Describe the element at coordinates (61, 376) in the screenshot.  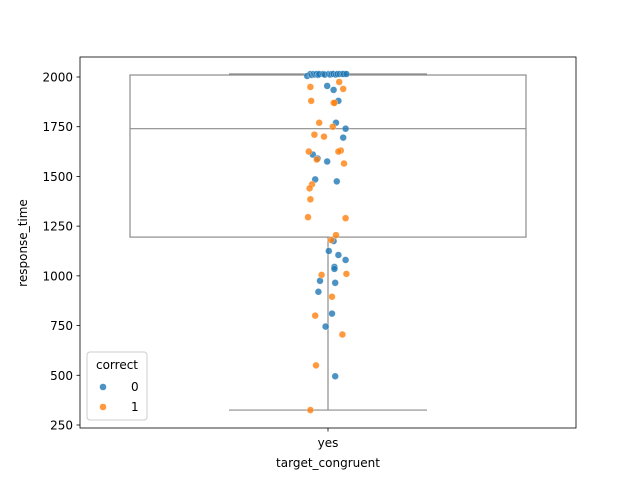
I see `y-tick-label: 500` at that location.